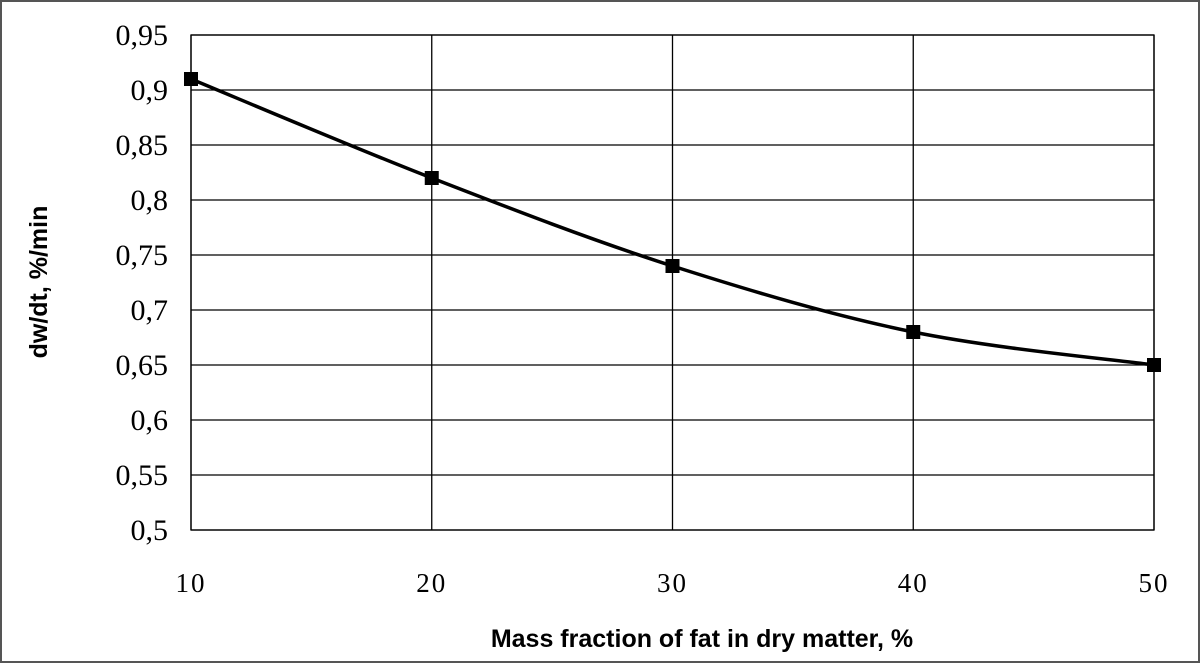 Image resolution: width=1200 pixels, height=663 pixels. I want to click on x-tick-label: 50, so click(1154, 583).